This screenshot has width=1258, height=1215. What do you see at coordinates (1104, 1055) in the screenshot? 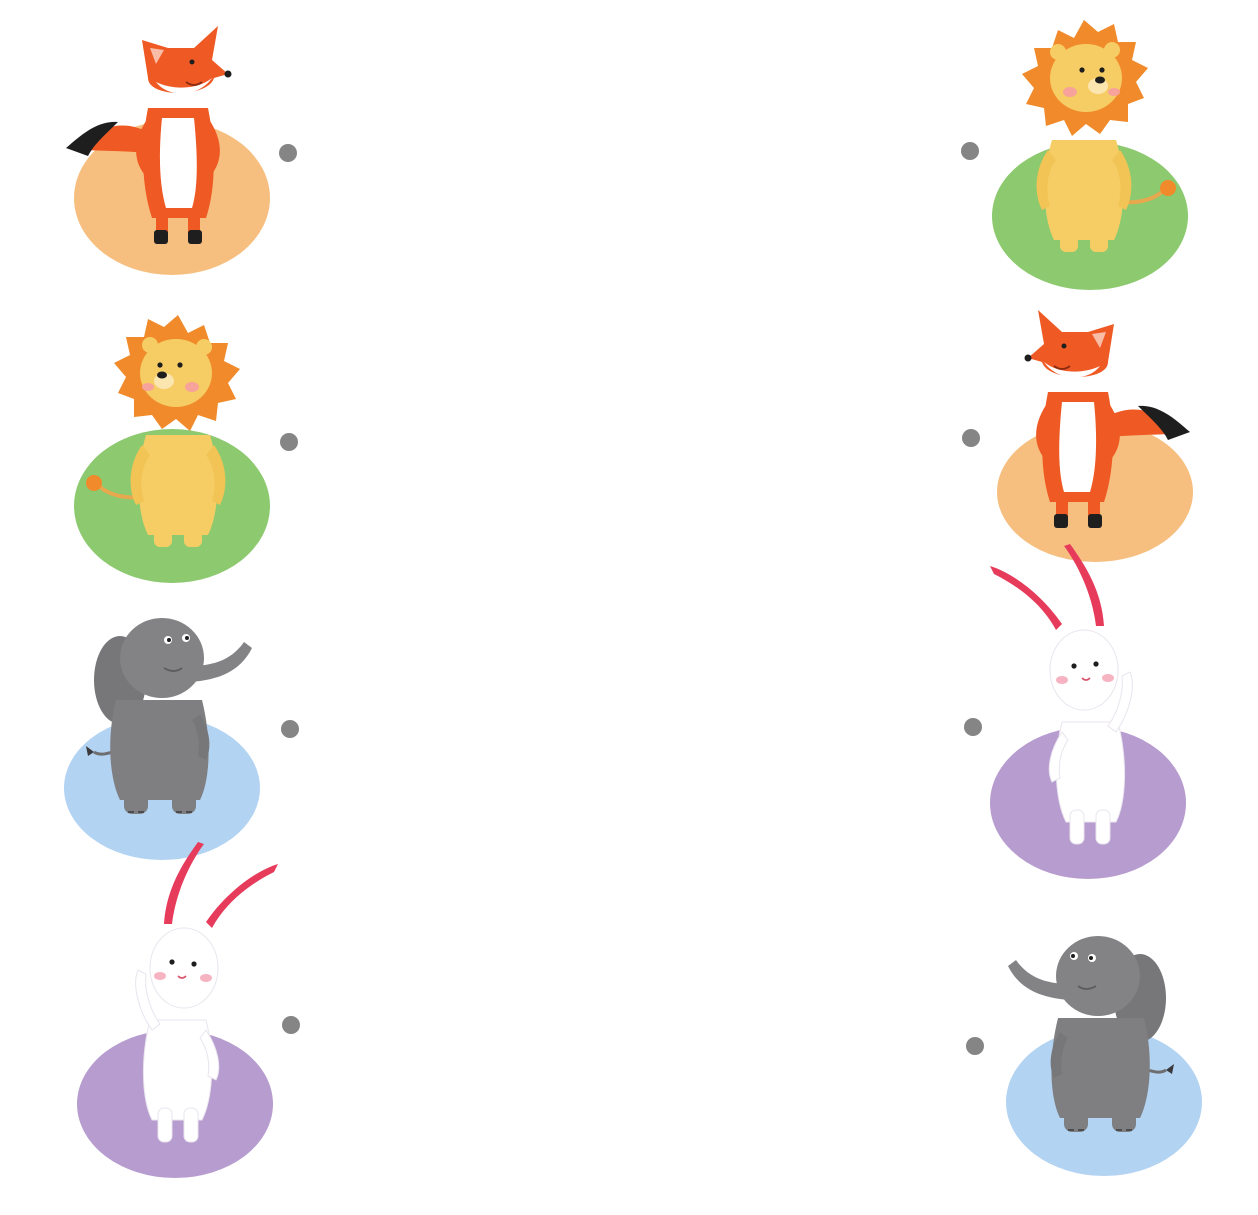
I see `right-item-elephant` at bounding box center [1104, 1055].